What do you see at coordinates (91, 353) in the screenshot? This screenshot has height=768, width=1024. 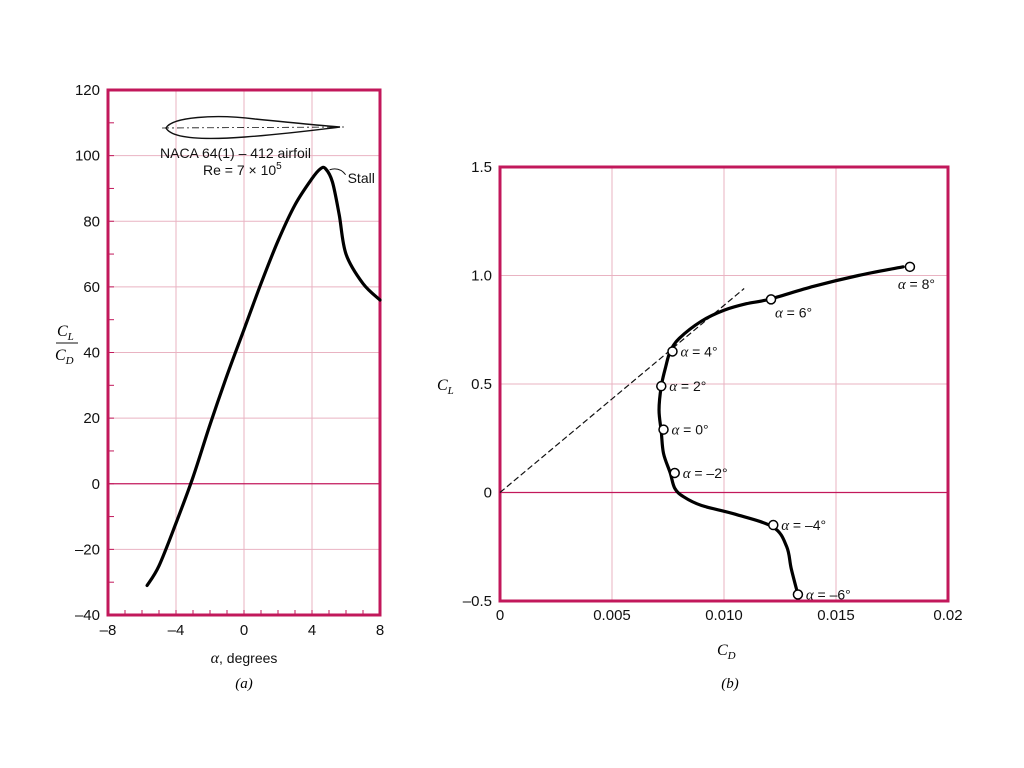 I see `y-tick-label: 40` at bounding box center [91, 353].